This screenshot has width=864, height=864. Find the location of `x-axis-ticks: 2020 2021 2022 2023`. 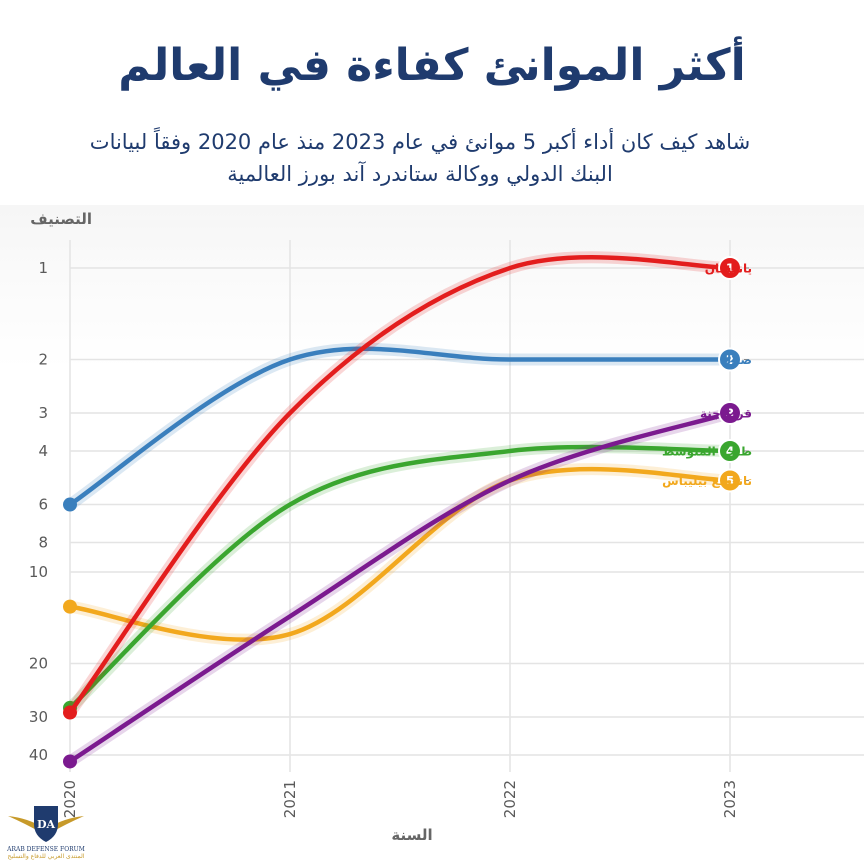

x-axis-ticks: 2020 2021 2022 2023 is located at coordinates (400, 799).